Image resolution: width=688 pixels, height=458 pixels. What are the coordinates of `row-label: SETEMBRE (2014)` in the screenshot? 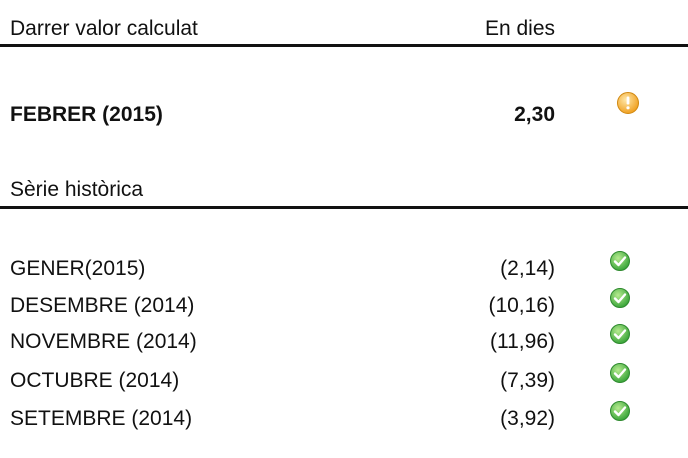 It's located at (101, 418).